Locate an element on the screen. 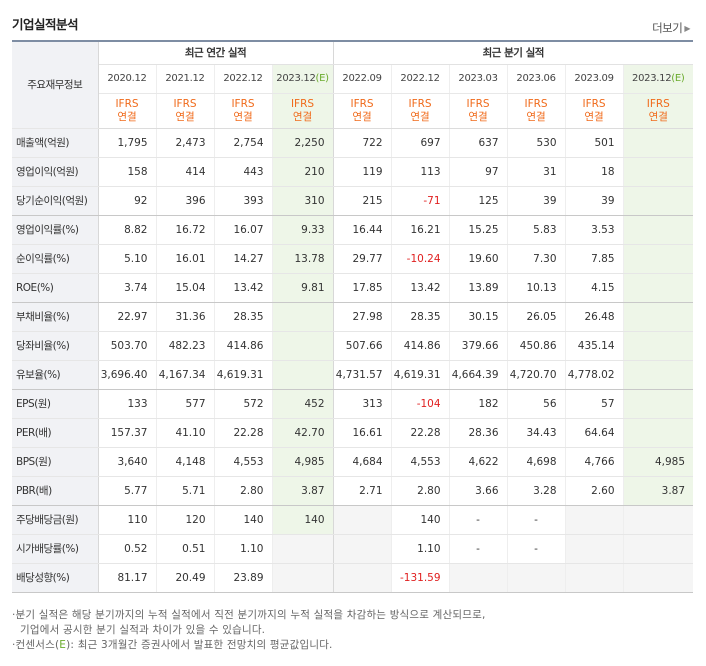 This screenshot has height=666, width=706. row-label: 영업이익(억원) is located at coordinates (55, 172).